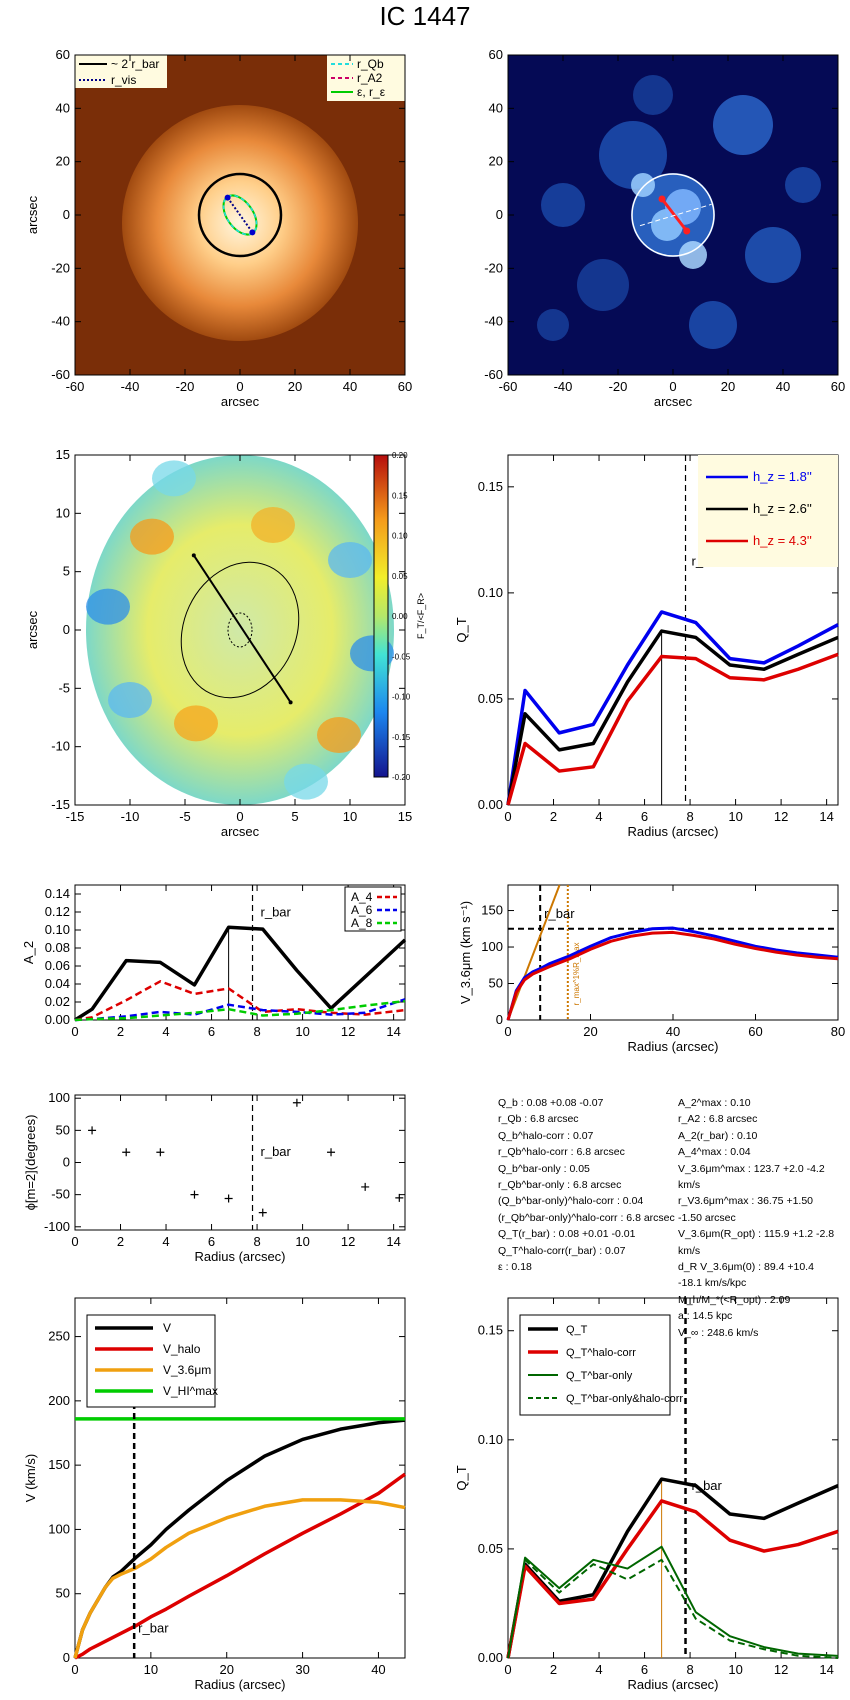 This screenshot has height=1700, width=850. What do you see at coordinates (57, 1001) in the screenshot?
I see `p5-ytick-label: 0.02` at bounding box center [57, 1001].